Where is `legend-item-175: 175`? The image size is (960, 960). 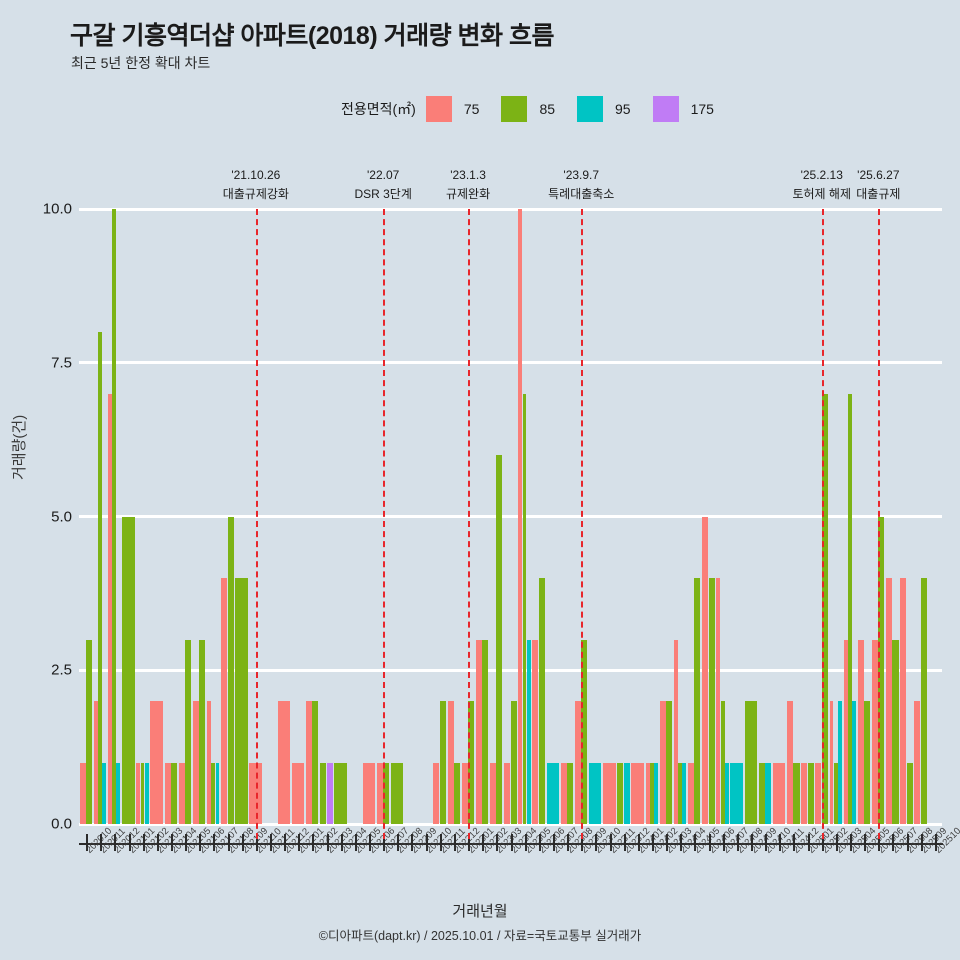
legend-item-175: 175 is located at coordinates (691, 109).